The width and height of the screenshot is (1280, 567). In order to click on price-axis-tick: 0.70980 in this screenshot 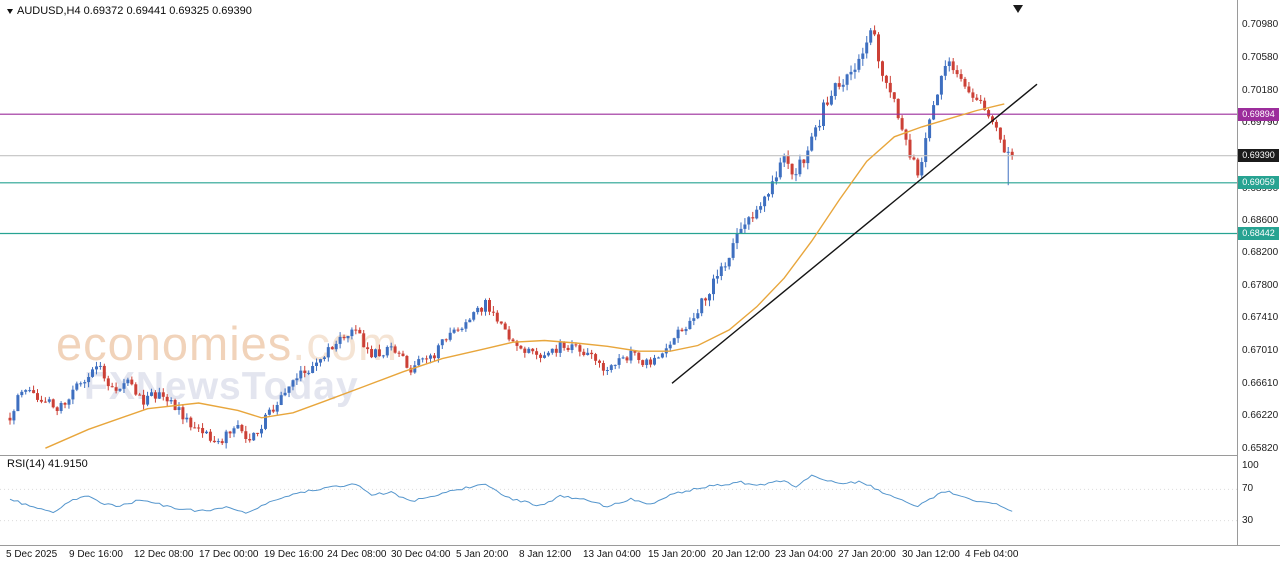, I will do `click(1260, 24)`.